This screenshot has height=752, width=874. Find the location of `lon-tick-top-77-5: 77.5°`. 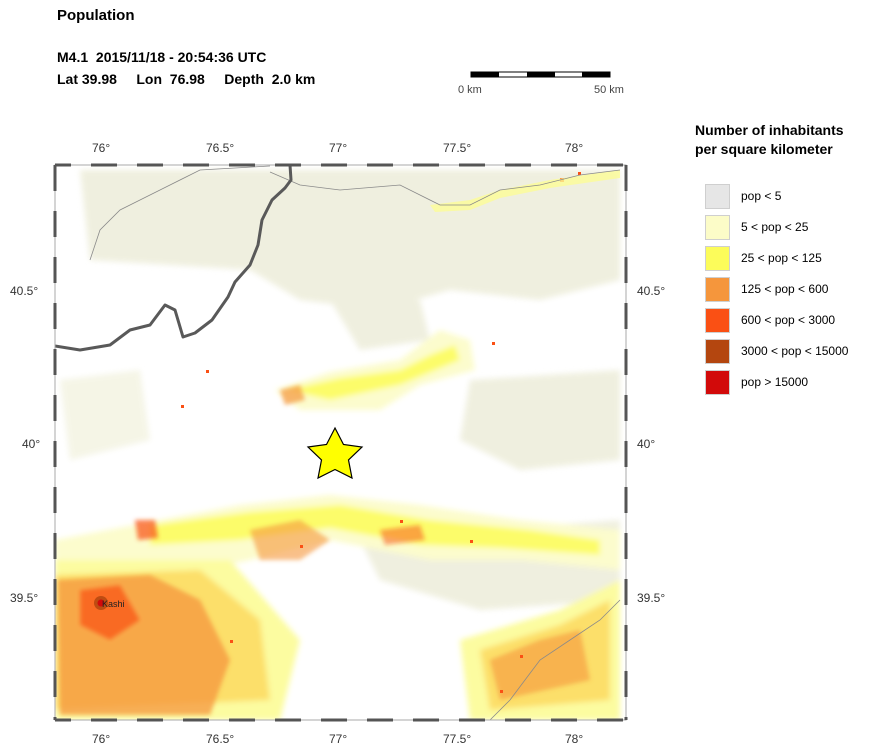

lon-tick-top-77-5: 77.5° is located at coordinates (457, 148).